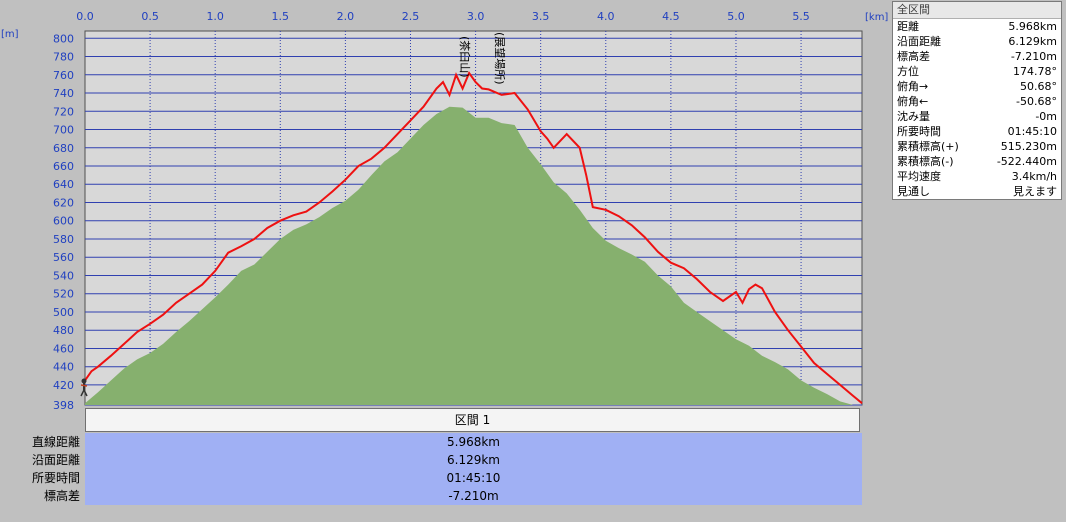 This screenshot has width=1066, height=522. Describe the element at coordinates (1036, 101) in the screenshot. I see `summary-row-value: -50.68°` at that location.